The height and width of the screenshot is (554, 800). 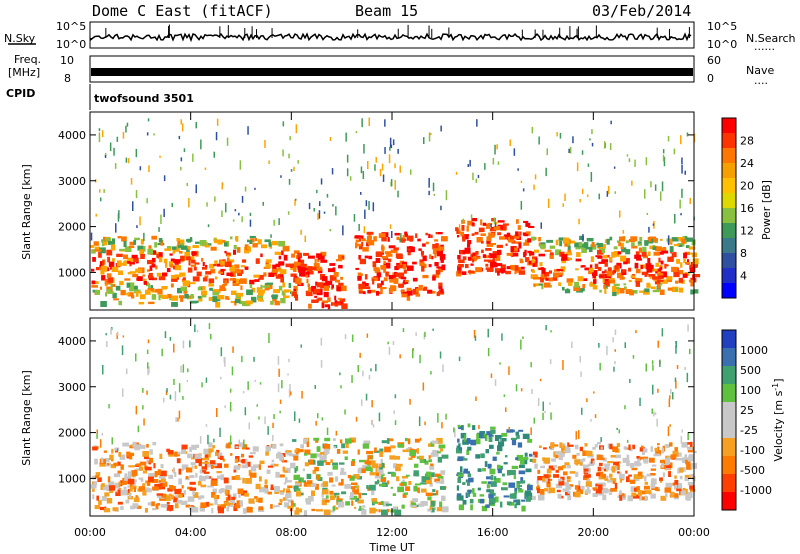 I want to click on x-tick-label: 00:00, so click(x=694, y=532).